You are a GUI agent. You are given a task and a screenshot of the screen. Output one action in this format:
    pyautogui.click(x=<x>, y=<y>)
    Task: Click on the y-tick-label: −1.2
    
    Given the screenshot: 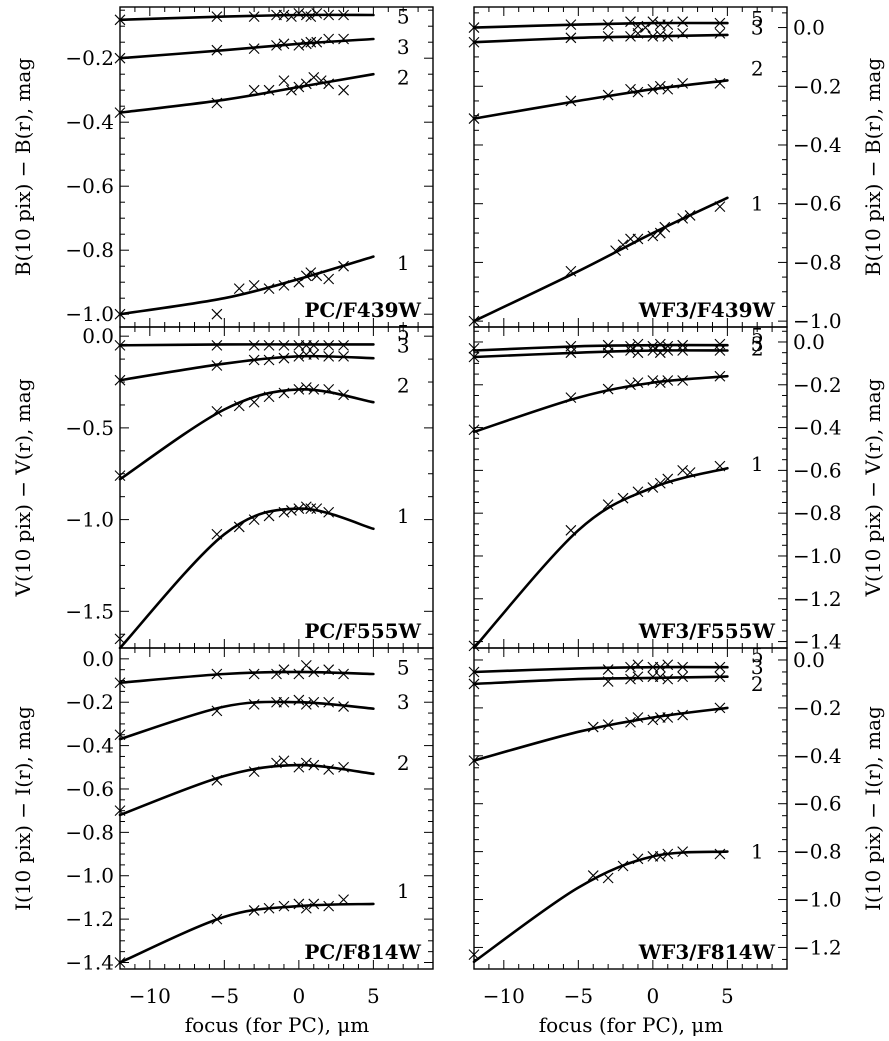 What is the action you would take?
    pyautogui.click(x=89, y=919)
    